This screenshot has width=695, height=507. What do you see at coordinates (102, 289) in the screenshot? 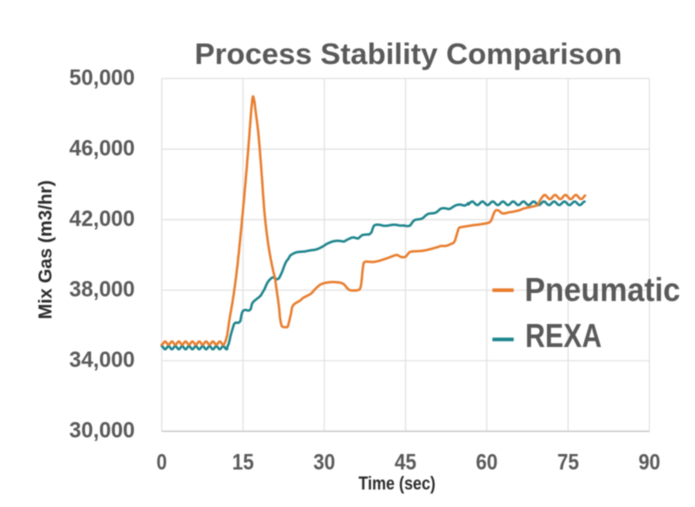
I see `svg-text: 38,000` at bounding box center [102, 289].